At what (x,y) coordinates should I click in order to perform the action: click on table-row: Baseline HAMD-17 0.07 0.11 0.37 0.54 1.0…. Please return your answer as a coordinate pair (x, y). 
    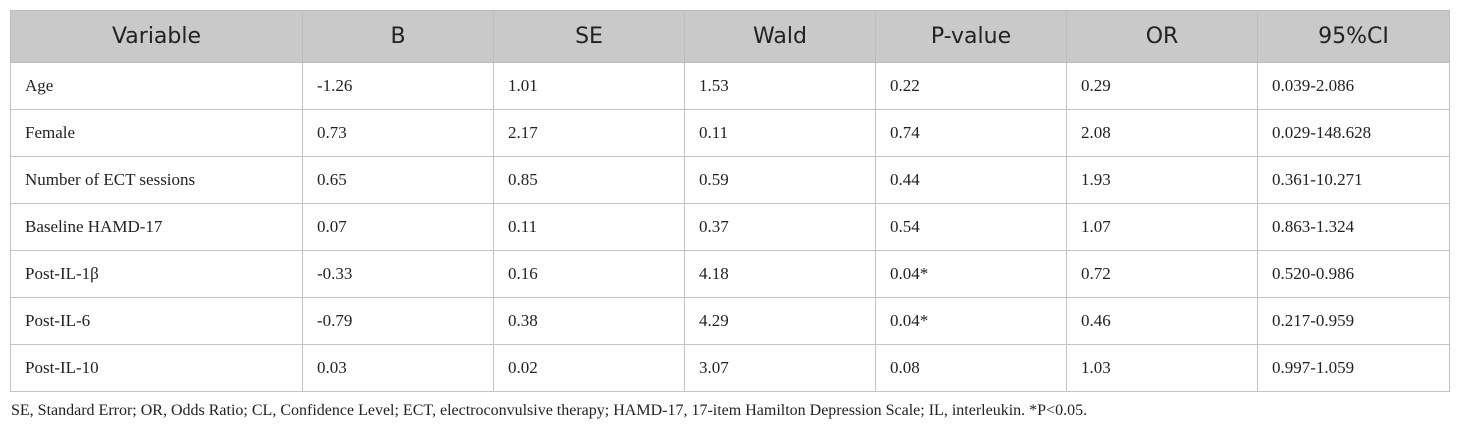
    Looking at the image, I should click on (730, 227).